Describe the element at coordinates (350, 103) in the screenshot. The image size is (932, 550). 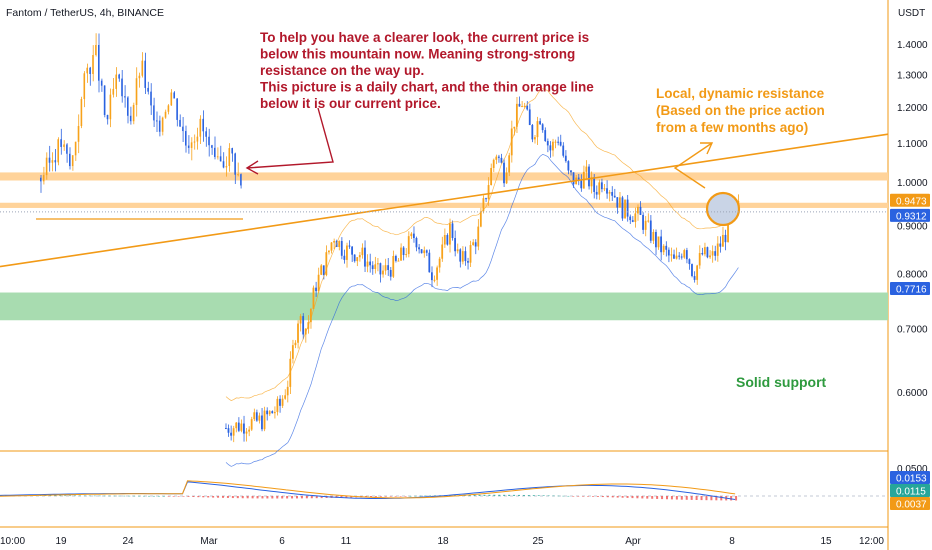
I see `annotation-line: below it is our current price.` at that location.